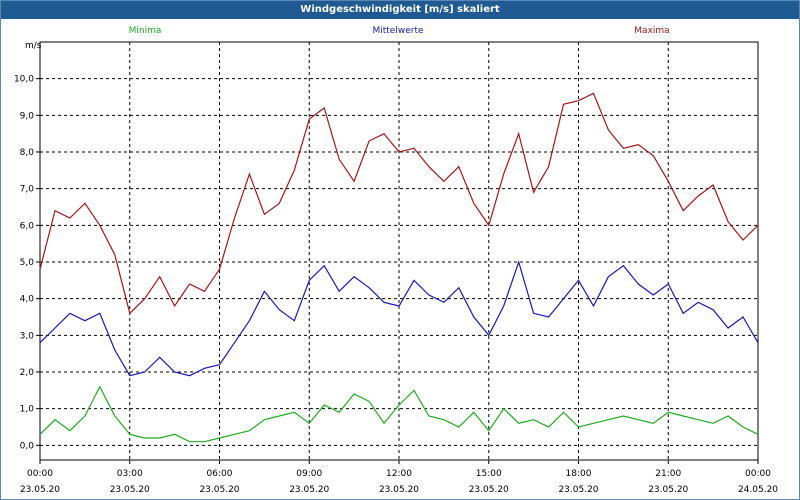  I want to click on x-tick-time-label: 21:00, so click(668, 474).